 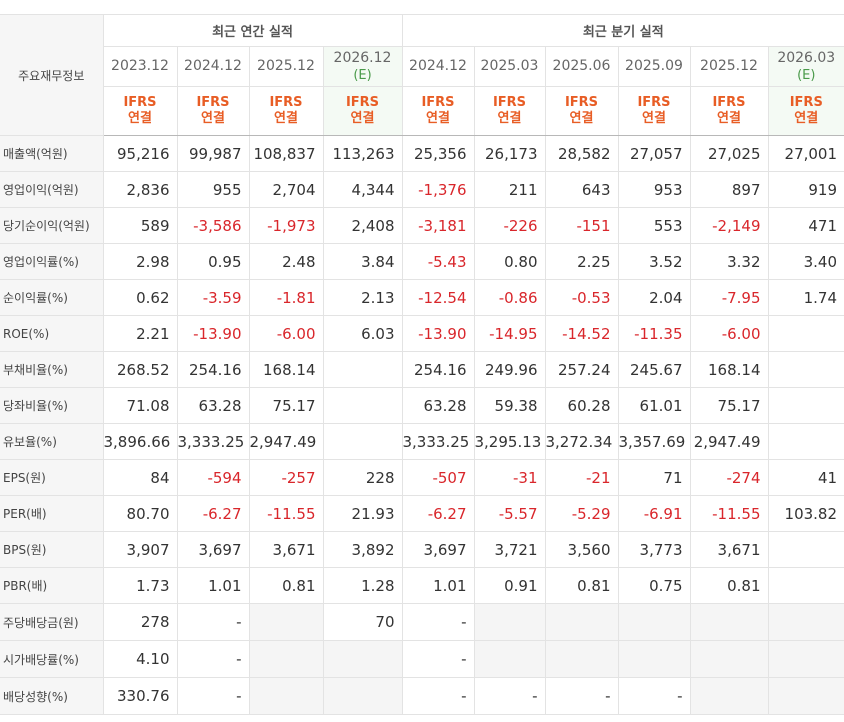 What do you see at coordinates (509, 66) in the screenshot?
I see `period-date: 2025.03` at bounding box center [509, 66].